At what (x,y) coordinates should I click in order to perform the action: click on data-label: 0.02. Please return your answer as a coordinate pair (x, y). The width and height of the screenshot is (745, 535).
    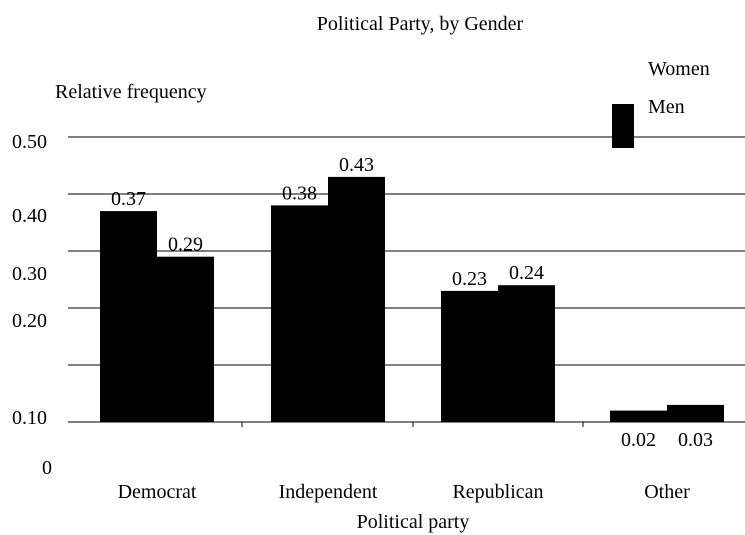
    Looking at the image, I should click on (638, 440).